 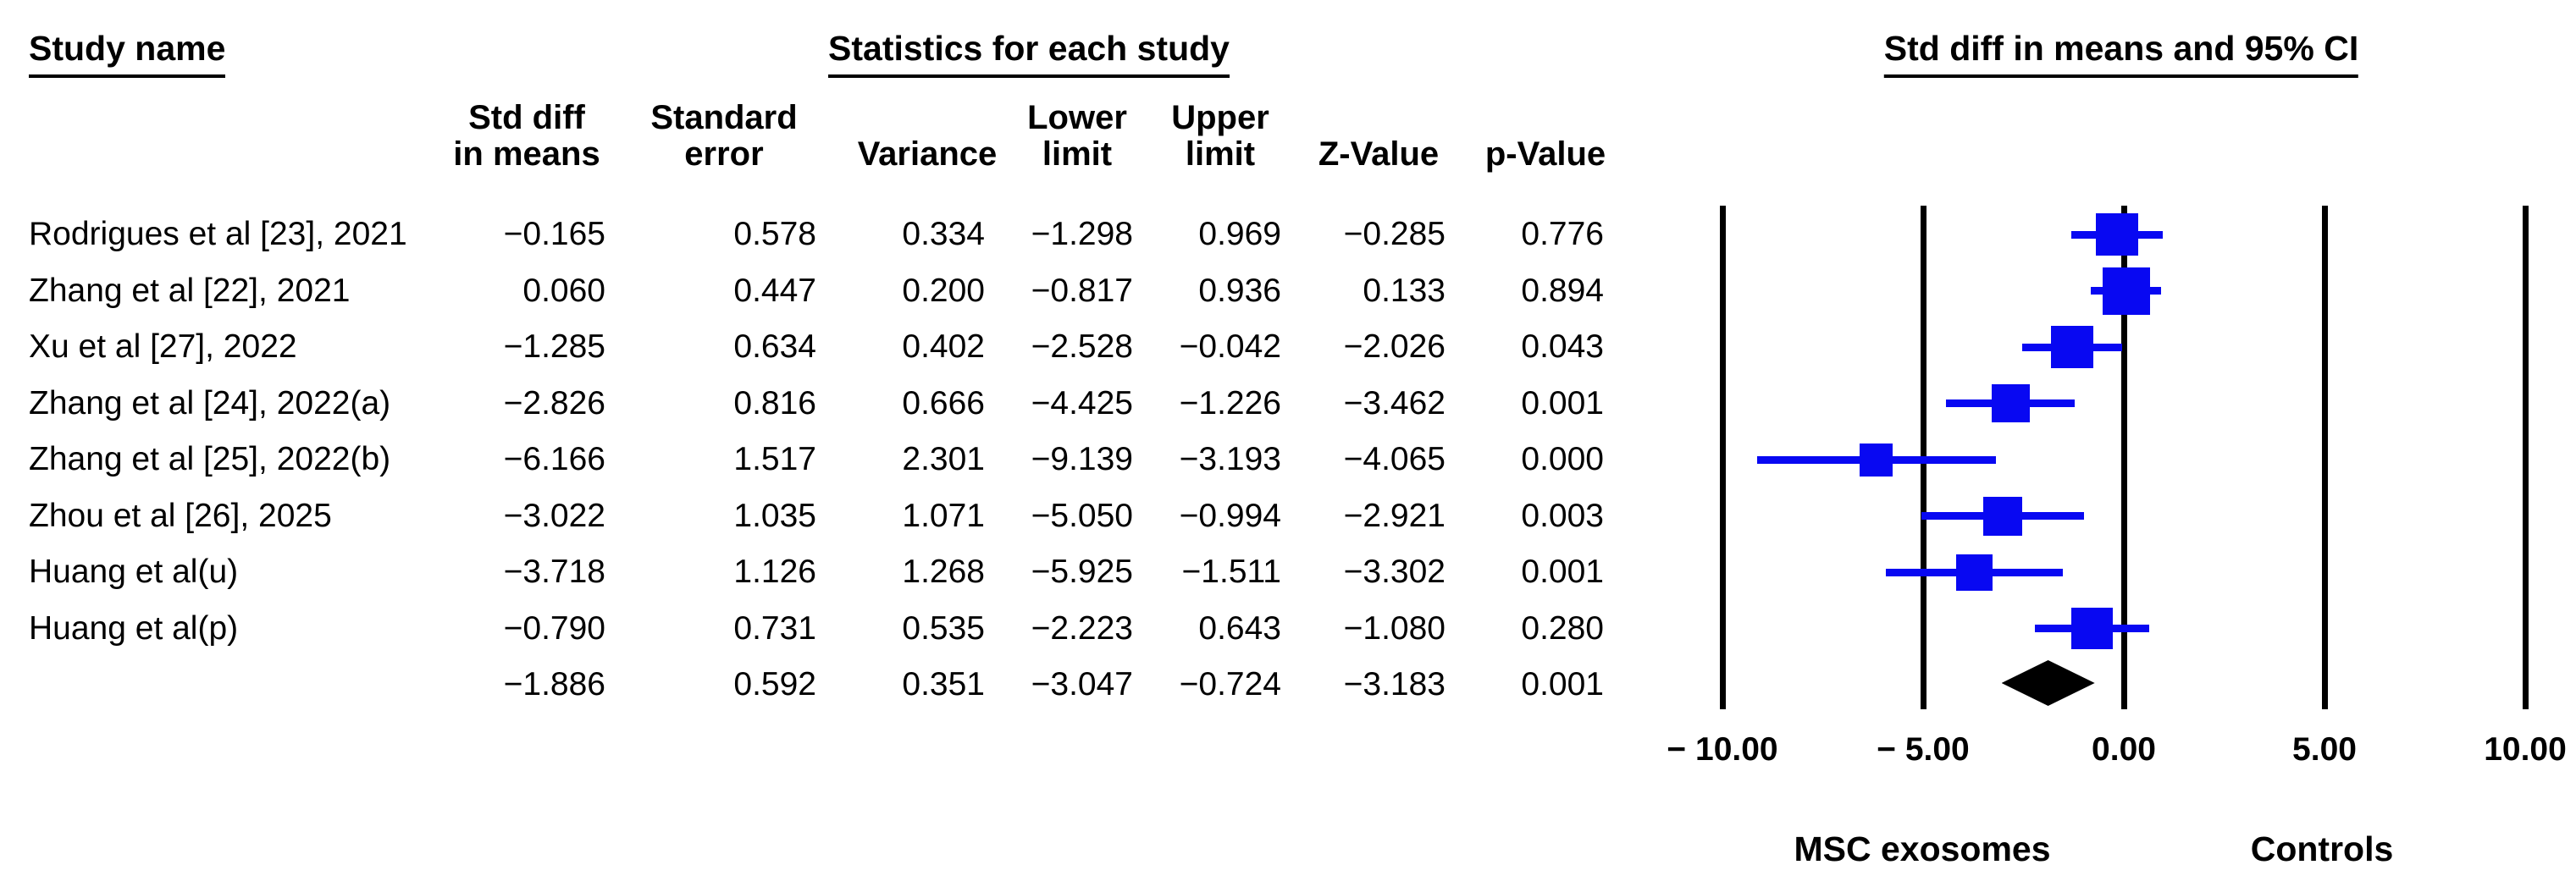 I want to click on stat-value-cell: 0.592, so click(x=774, y=684).